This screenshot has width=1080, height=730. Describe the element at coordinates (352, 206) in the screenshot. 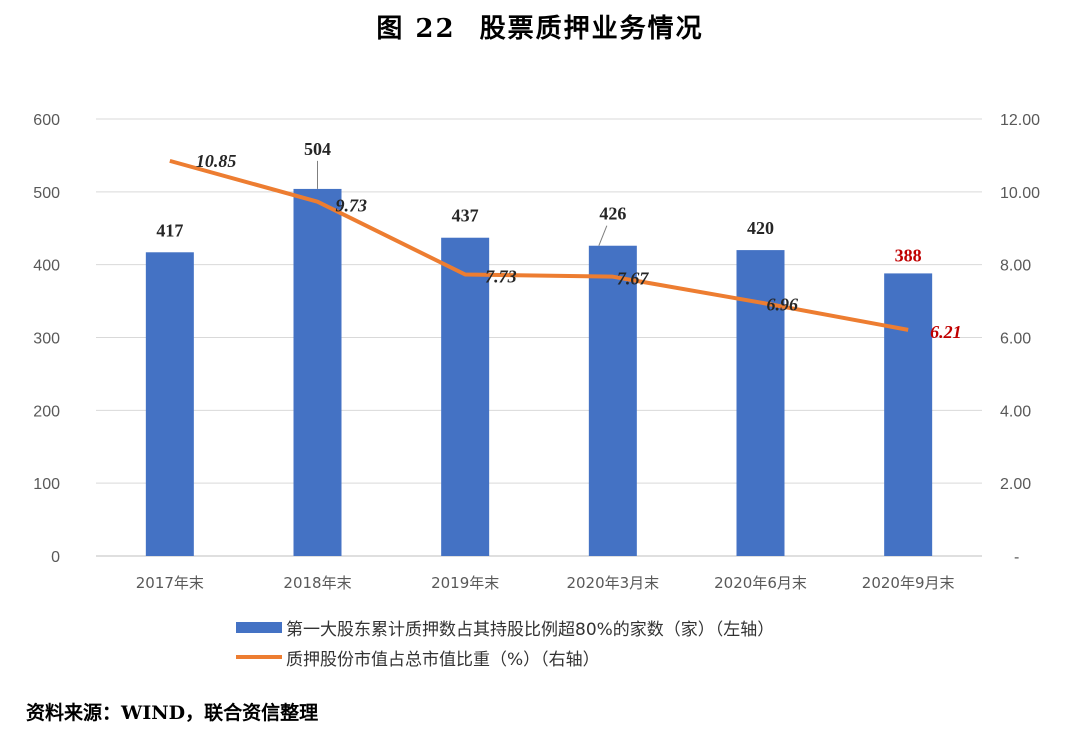

I see `line-data-label: 9.73` at that location.